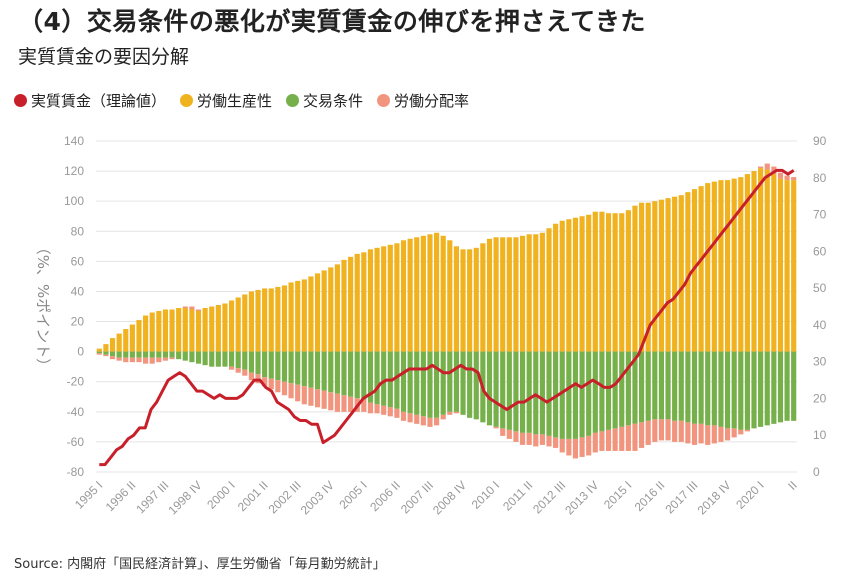 The height and width of the screenshot is (576, 865). What do you see at coordinates (385, 496) in the screenshot?
I see `x-tick-label: 2006 II` at bounding box center [385, 496].